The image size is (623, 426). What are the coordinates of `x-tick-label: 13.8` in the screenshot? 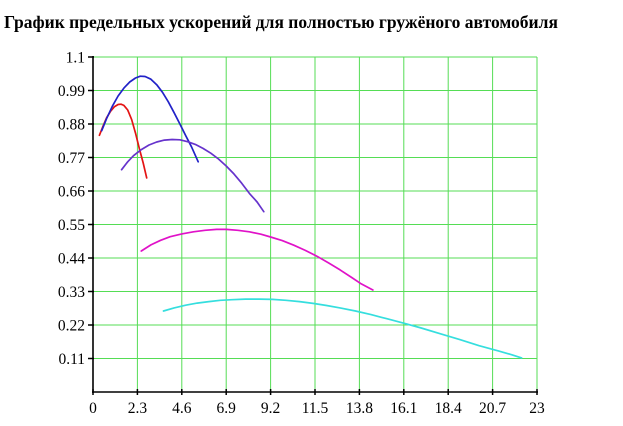 It's located at (359, 408).